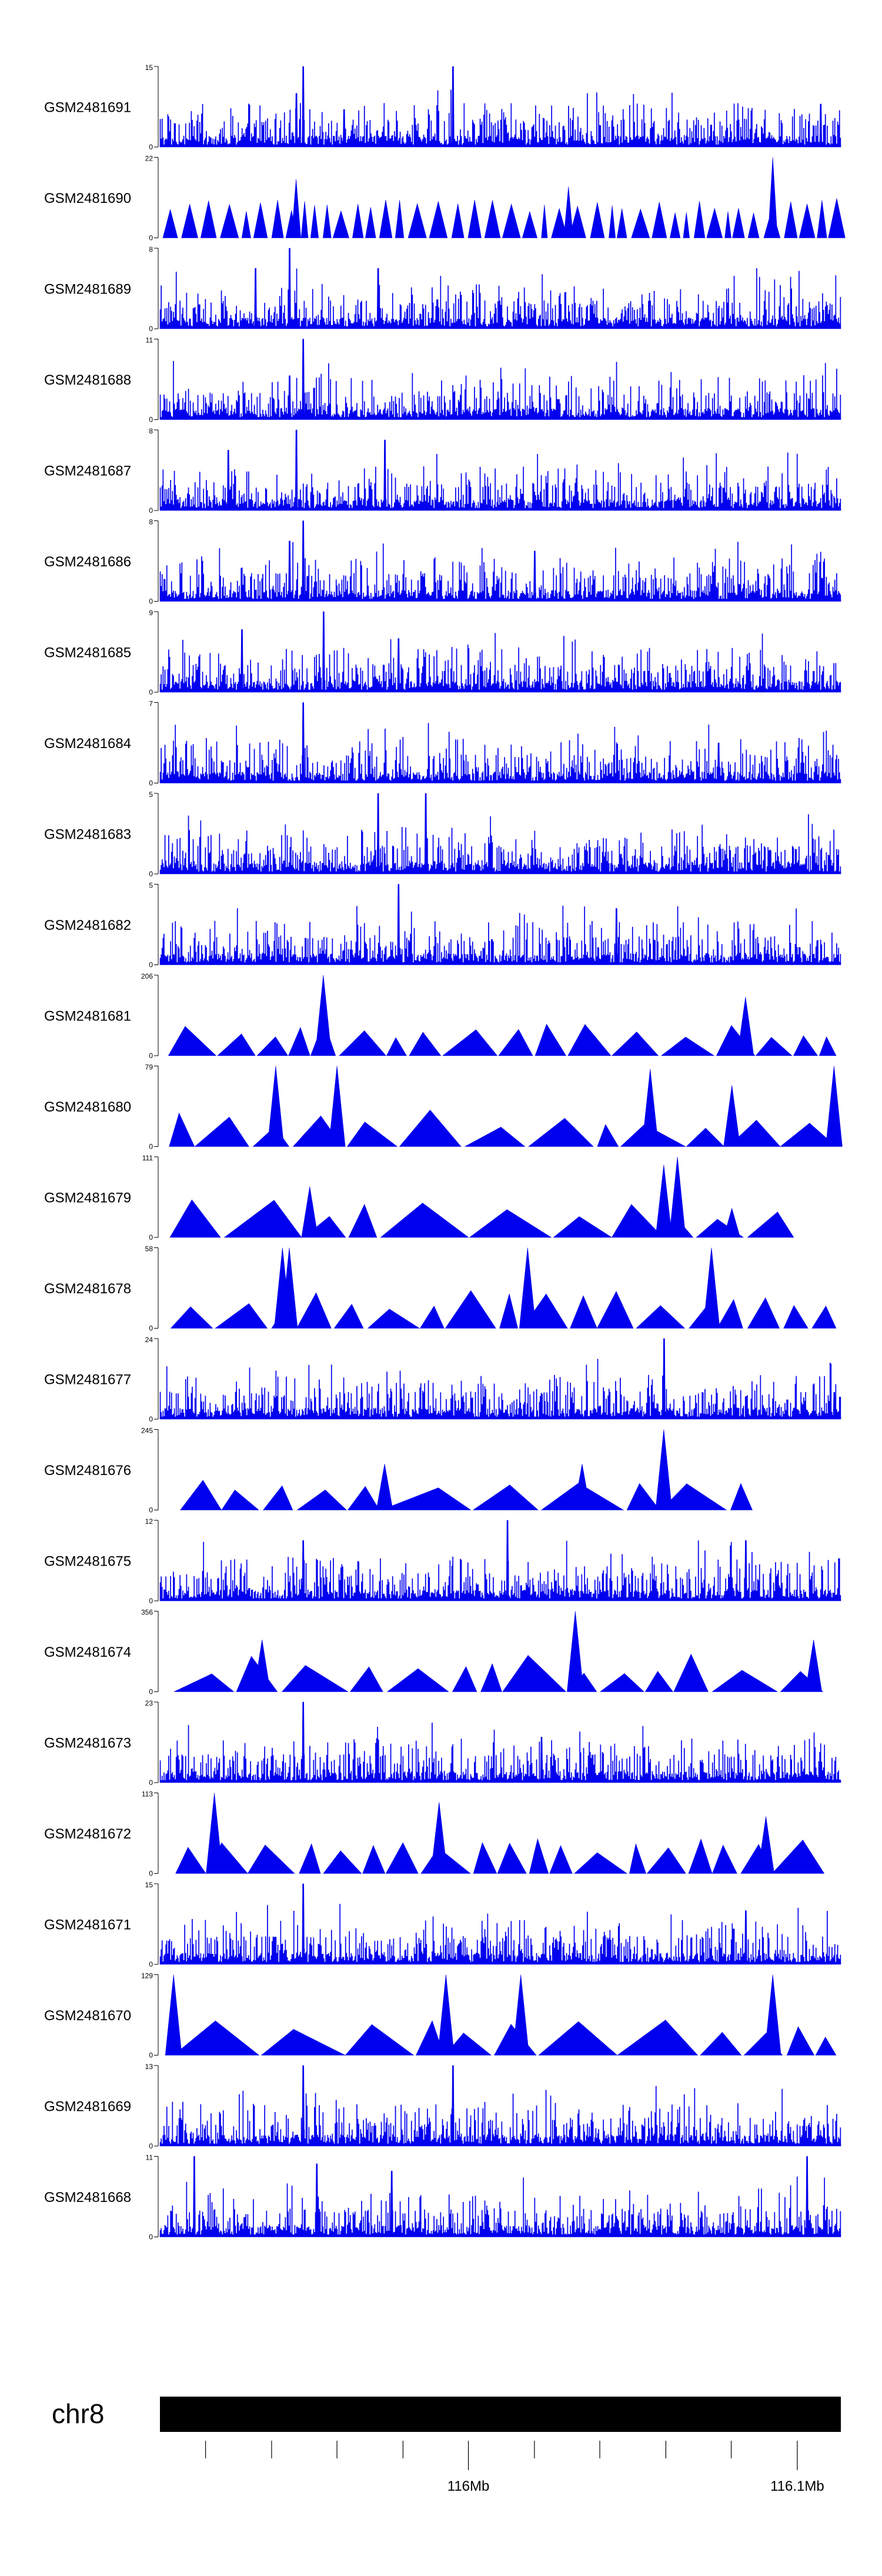 This screenshot has height=2576, width=882. Describe the element at coordinates (500, 2414) in the screenshot. I see `chromosome-bar` at that location.